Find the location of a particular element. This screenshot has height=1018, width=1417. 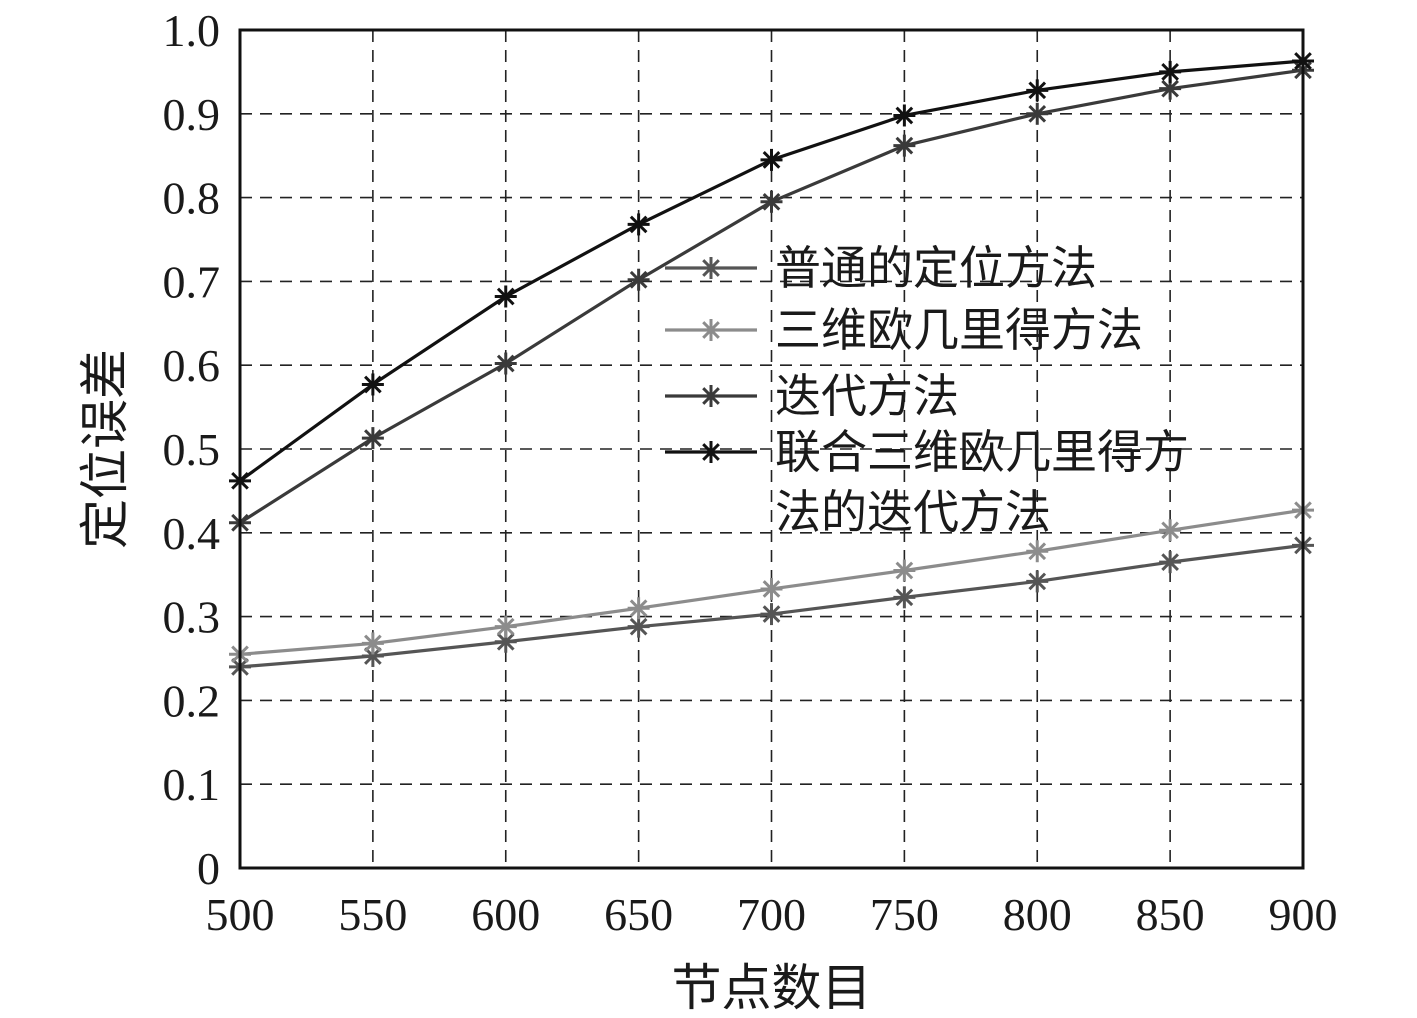

y-tick-labels: 0 0.1 0.2 0.3 0.4 0.5 0.6 0.7 0.8 0.9 1.0 is located at coordinates (192, 449).